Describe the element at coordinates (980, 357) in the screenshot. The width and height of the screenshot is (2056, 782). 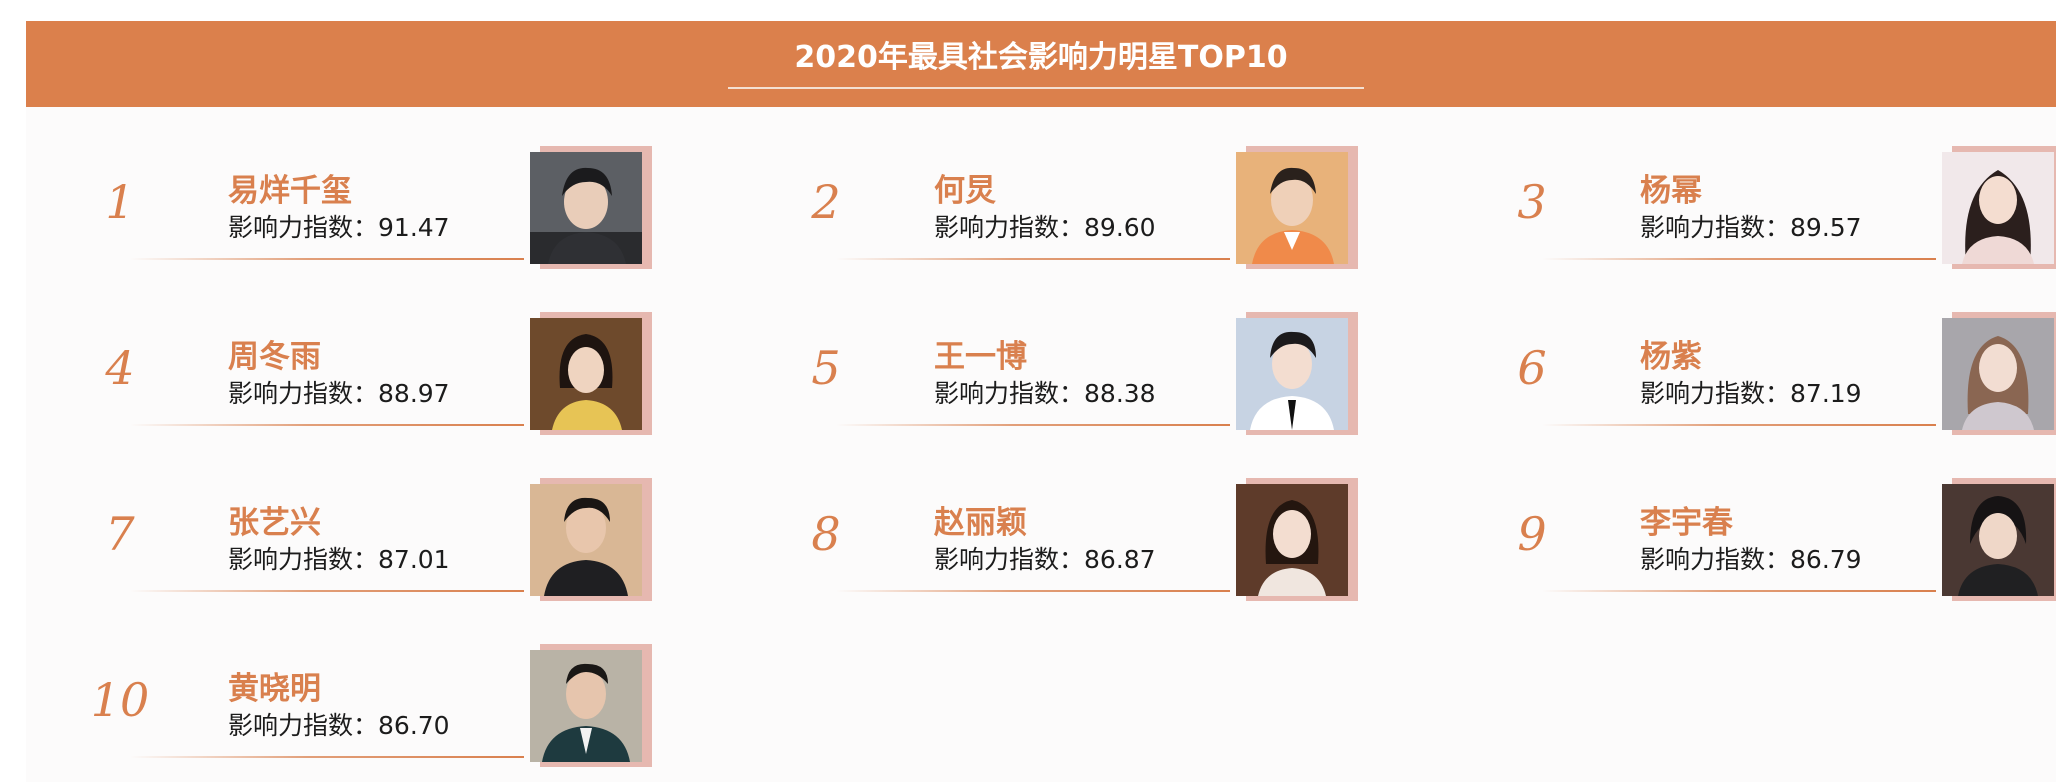
I see `celebrity-name: 王一博` at that location.